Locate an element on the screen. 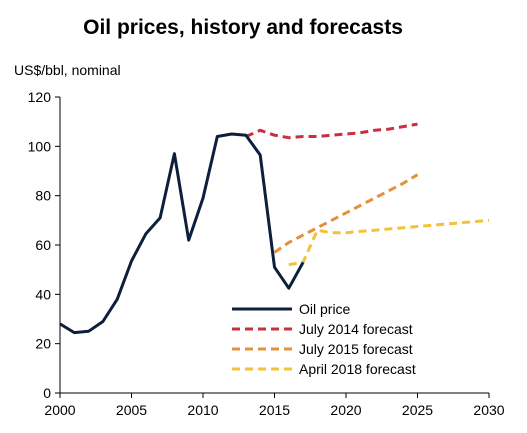 This screenshot has width=527, height=433. series-line-july-2014-forecast is located at coordinates (331, 131).